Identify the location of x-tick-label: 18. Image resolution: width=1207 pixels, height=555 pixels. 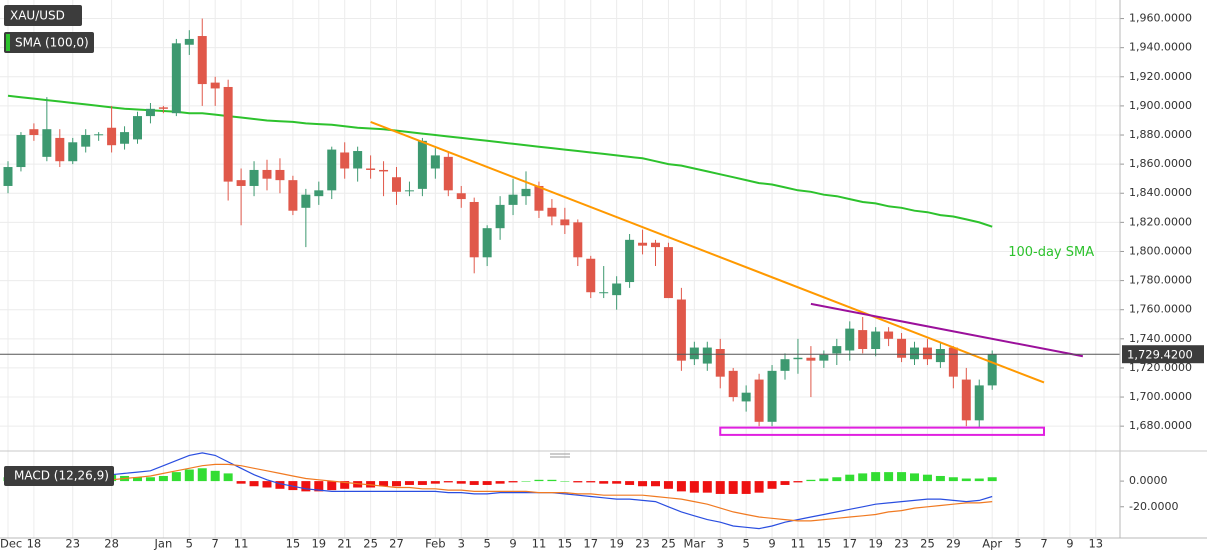
(34, 544).